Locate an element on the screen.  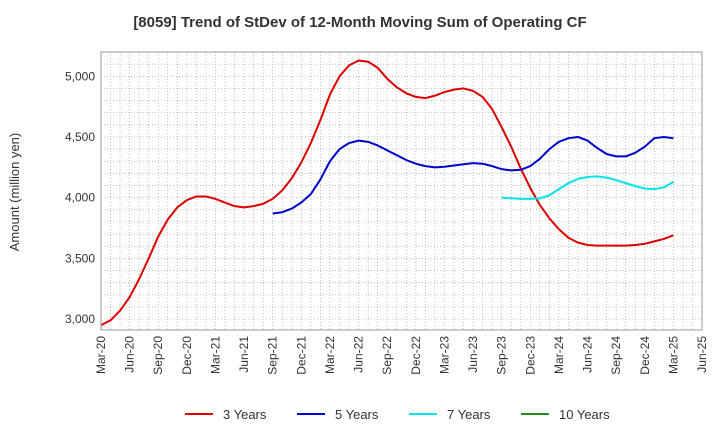
x-tick-label: Dec-22 is located at coordinates (416, 355).